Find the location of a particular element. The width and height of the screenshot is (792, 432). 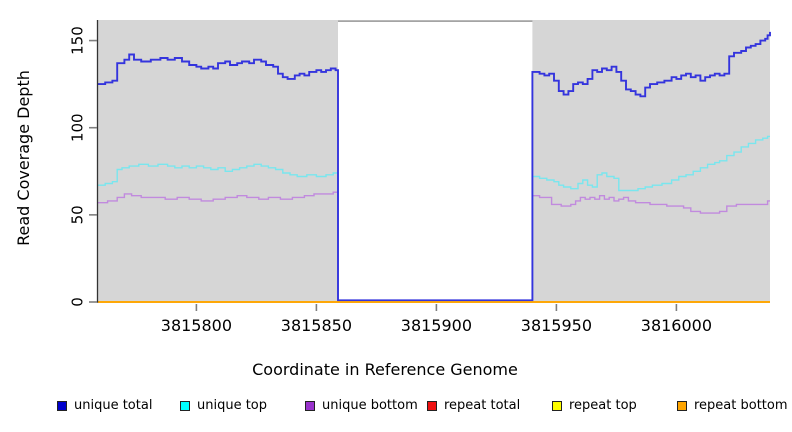

y-tick-label: 0 is located at coordinates (78, 302).